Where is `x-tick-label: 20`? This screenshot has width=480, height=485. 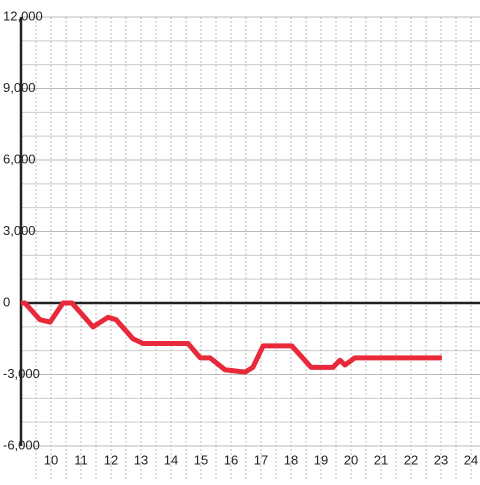
x-tick-label: 20 is located at coordinates (351, 459).